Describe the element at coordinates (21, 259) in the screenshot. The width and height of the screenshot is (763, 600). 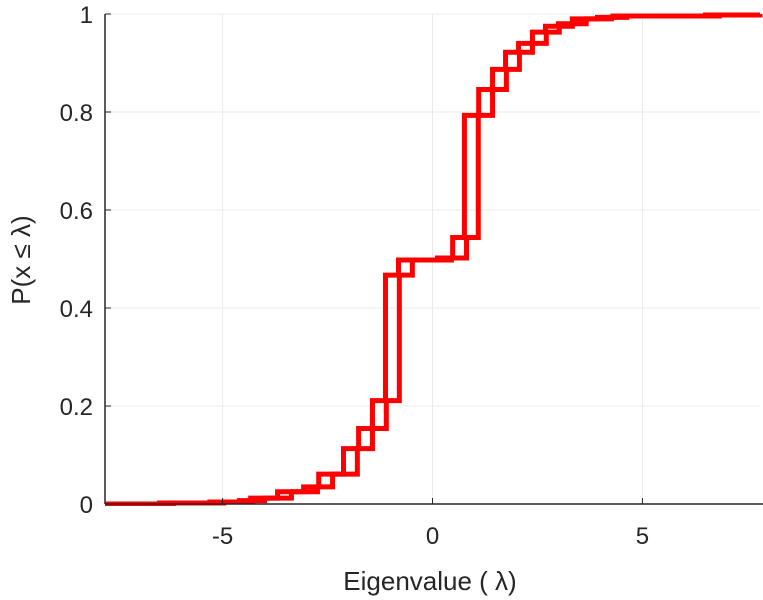
I see `y-axis-label: P(x ≤ λ)` at that location.